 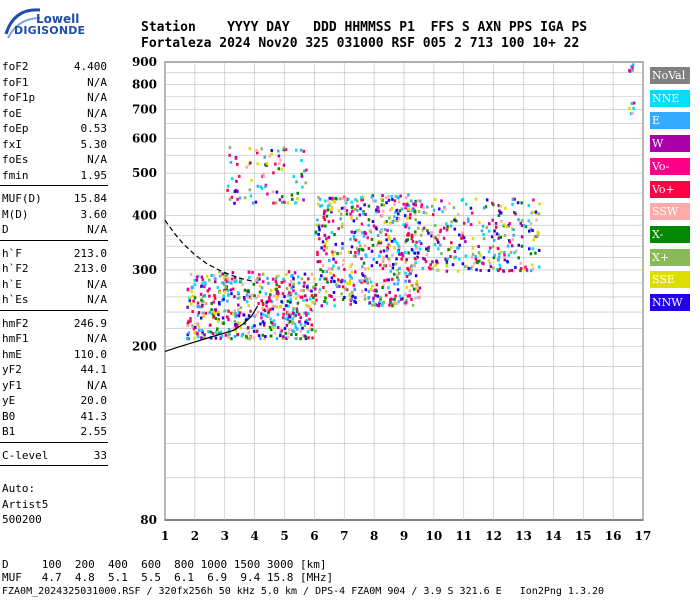 What do you see at coordinates (15, 214) in the screenshot?
I see `param-name: M(D)` at bounding box center [15, 214].